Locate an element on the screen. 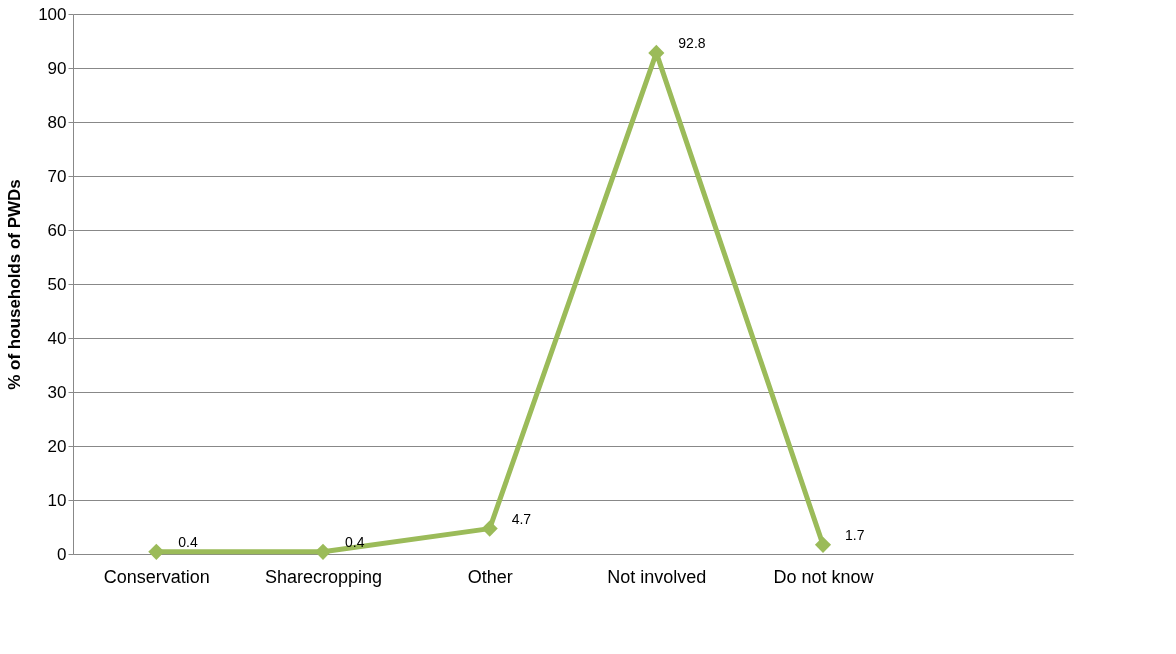  y-tick-label: 40 is located at coordinates (57, 338).